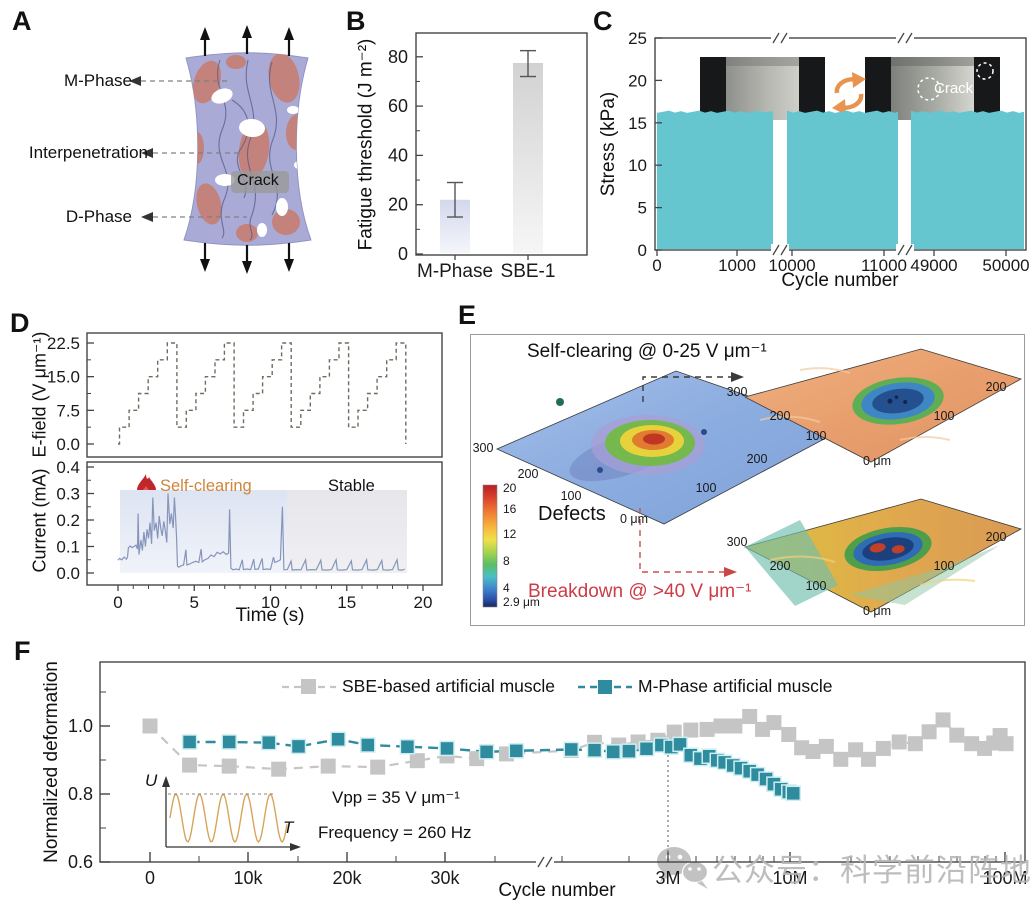 The width and height of the screenshot is (1032, 909). Describe the element at coordinates (933, 265) in the screenshot. I see `c-xtick-label: 49000` at that location.